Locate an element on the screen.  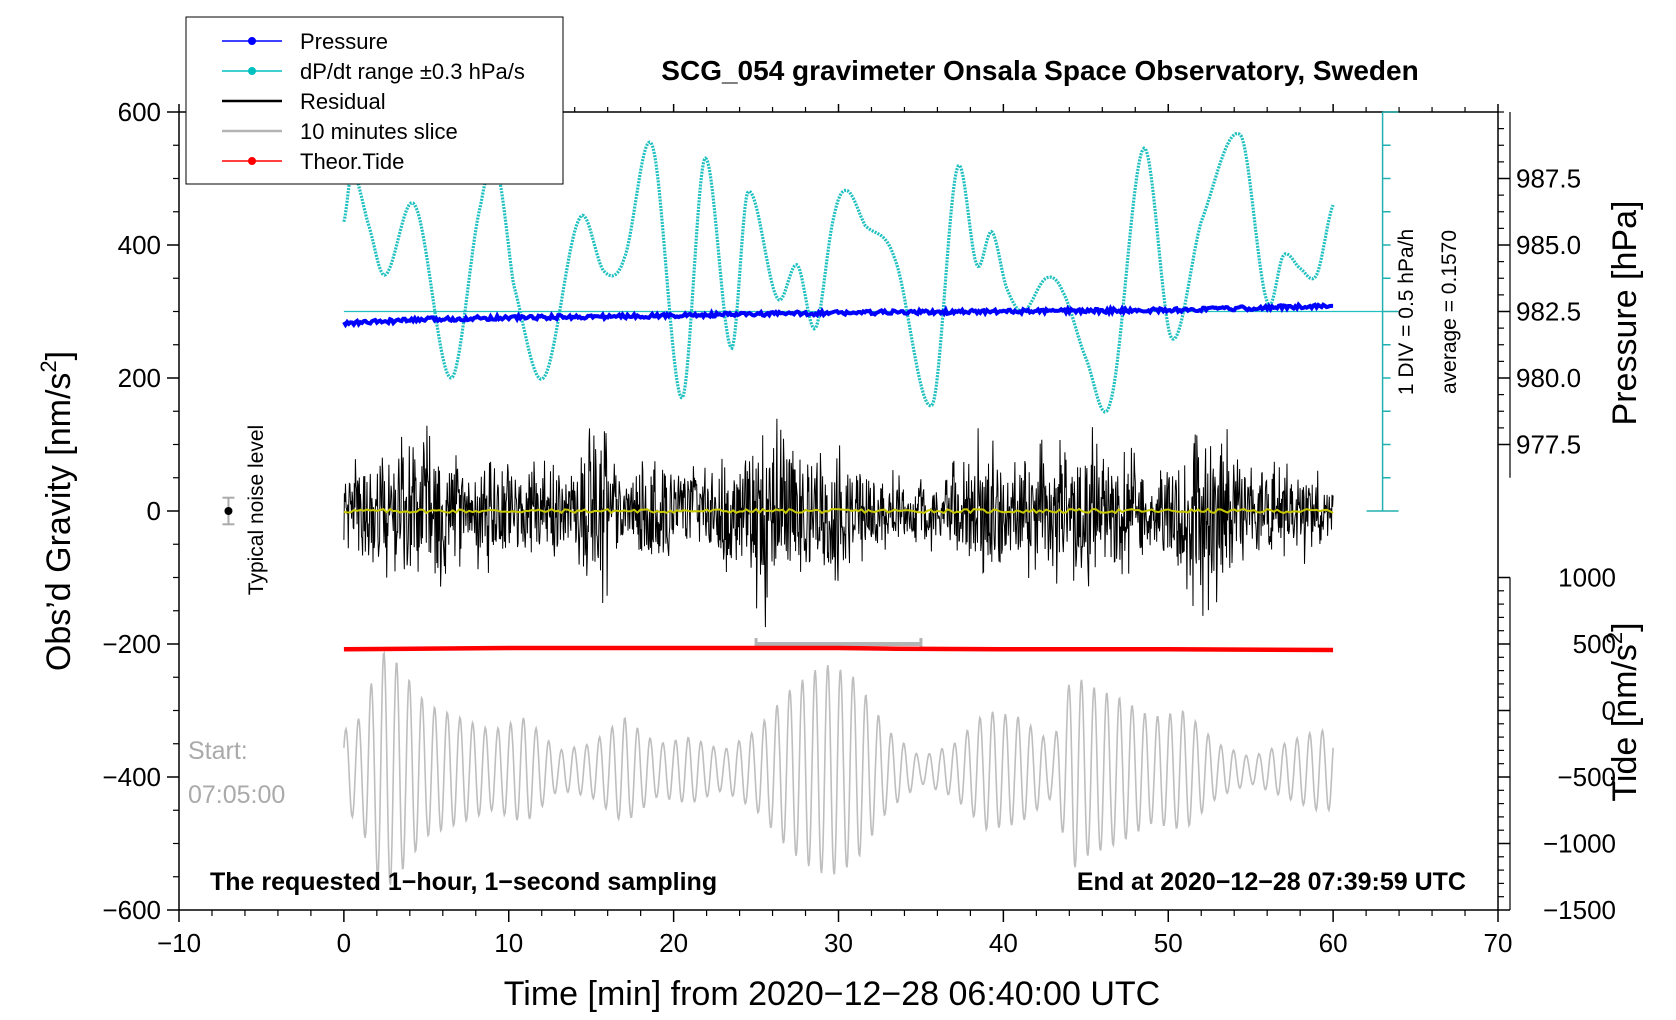
theor-tide-line is located at coordinates (838, 649).